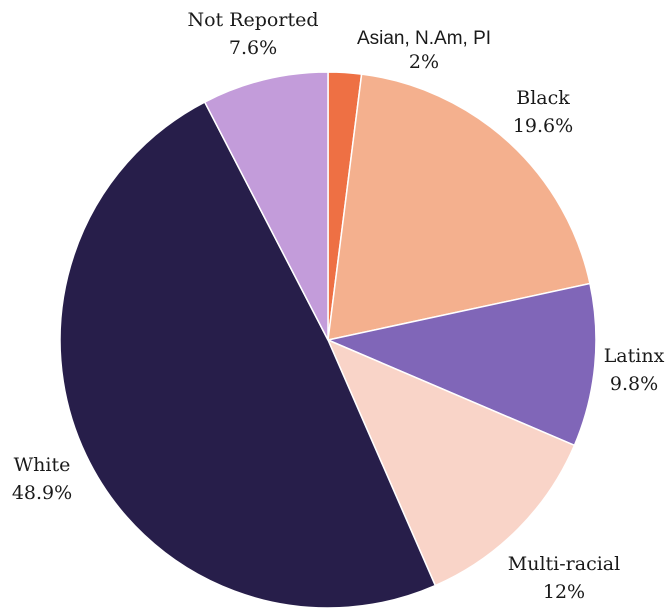 This screenshot has height=608, width=671. Describe the element at coordinates (634, 356) in the screenshot. I see `slice-label-latinx: Latinx` at that location.